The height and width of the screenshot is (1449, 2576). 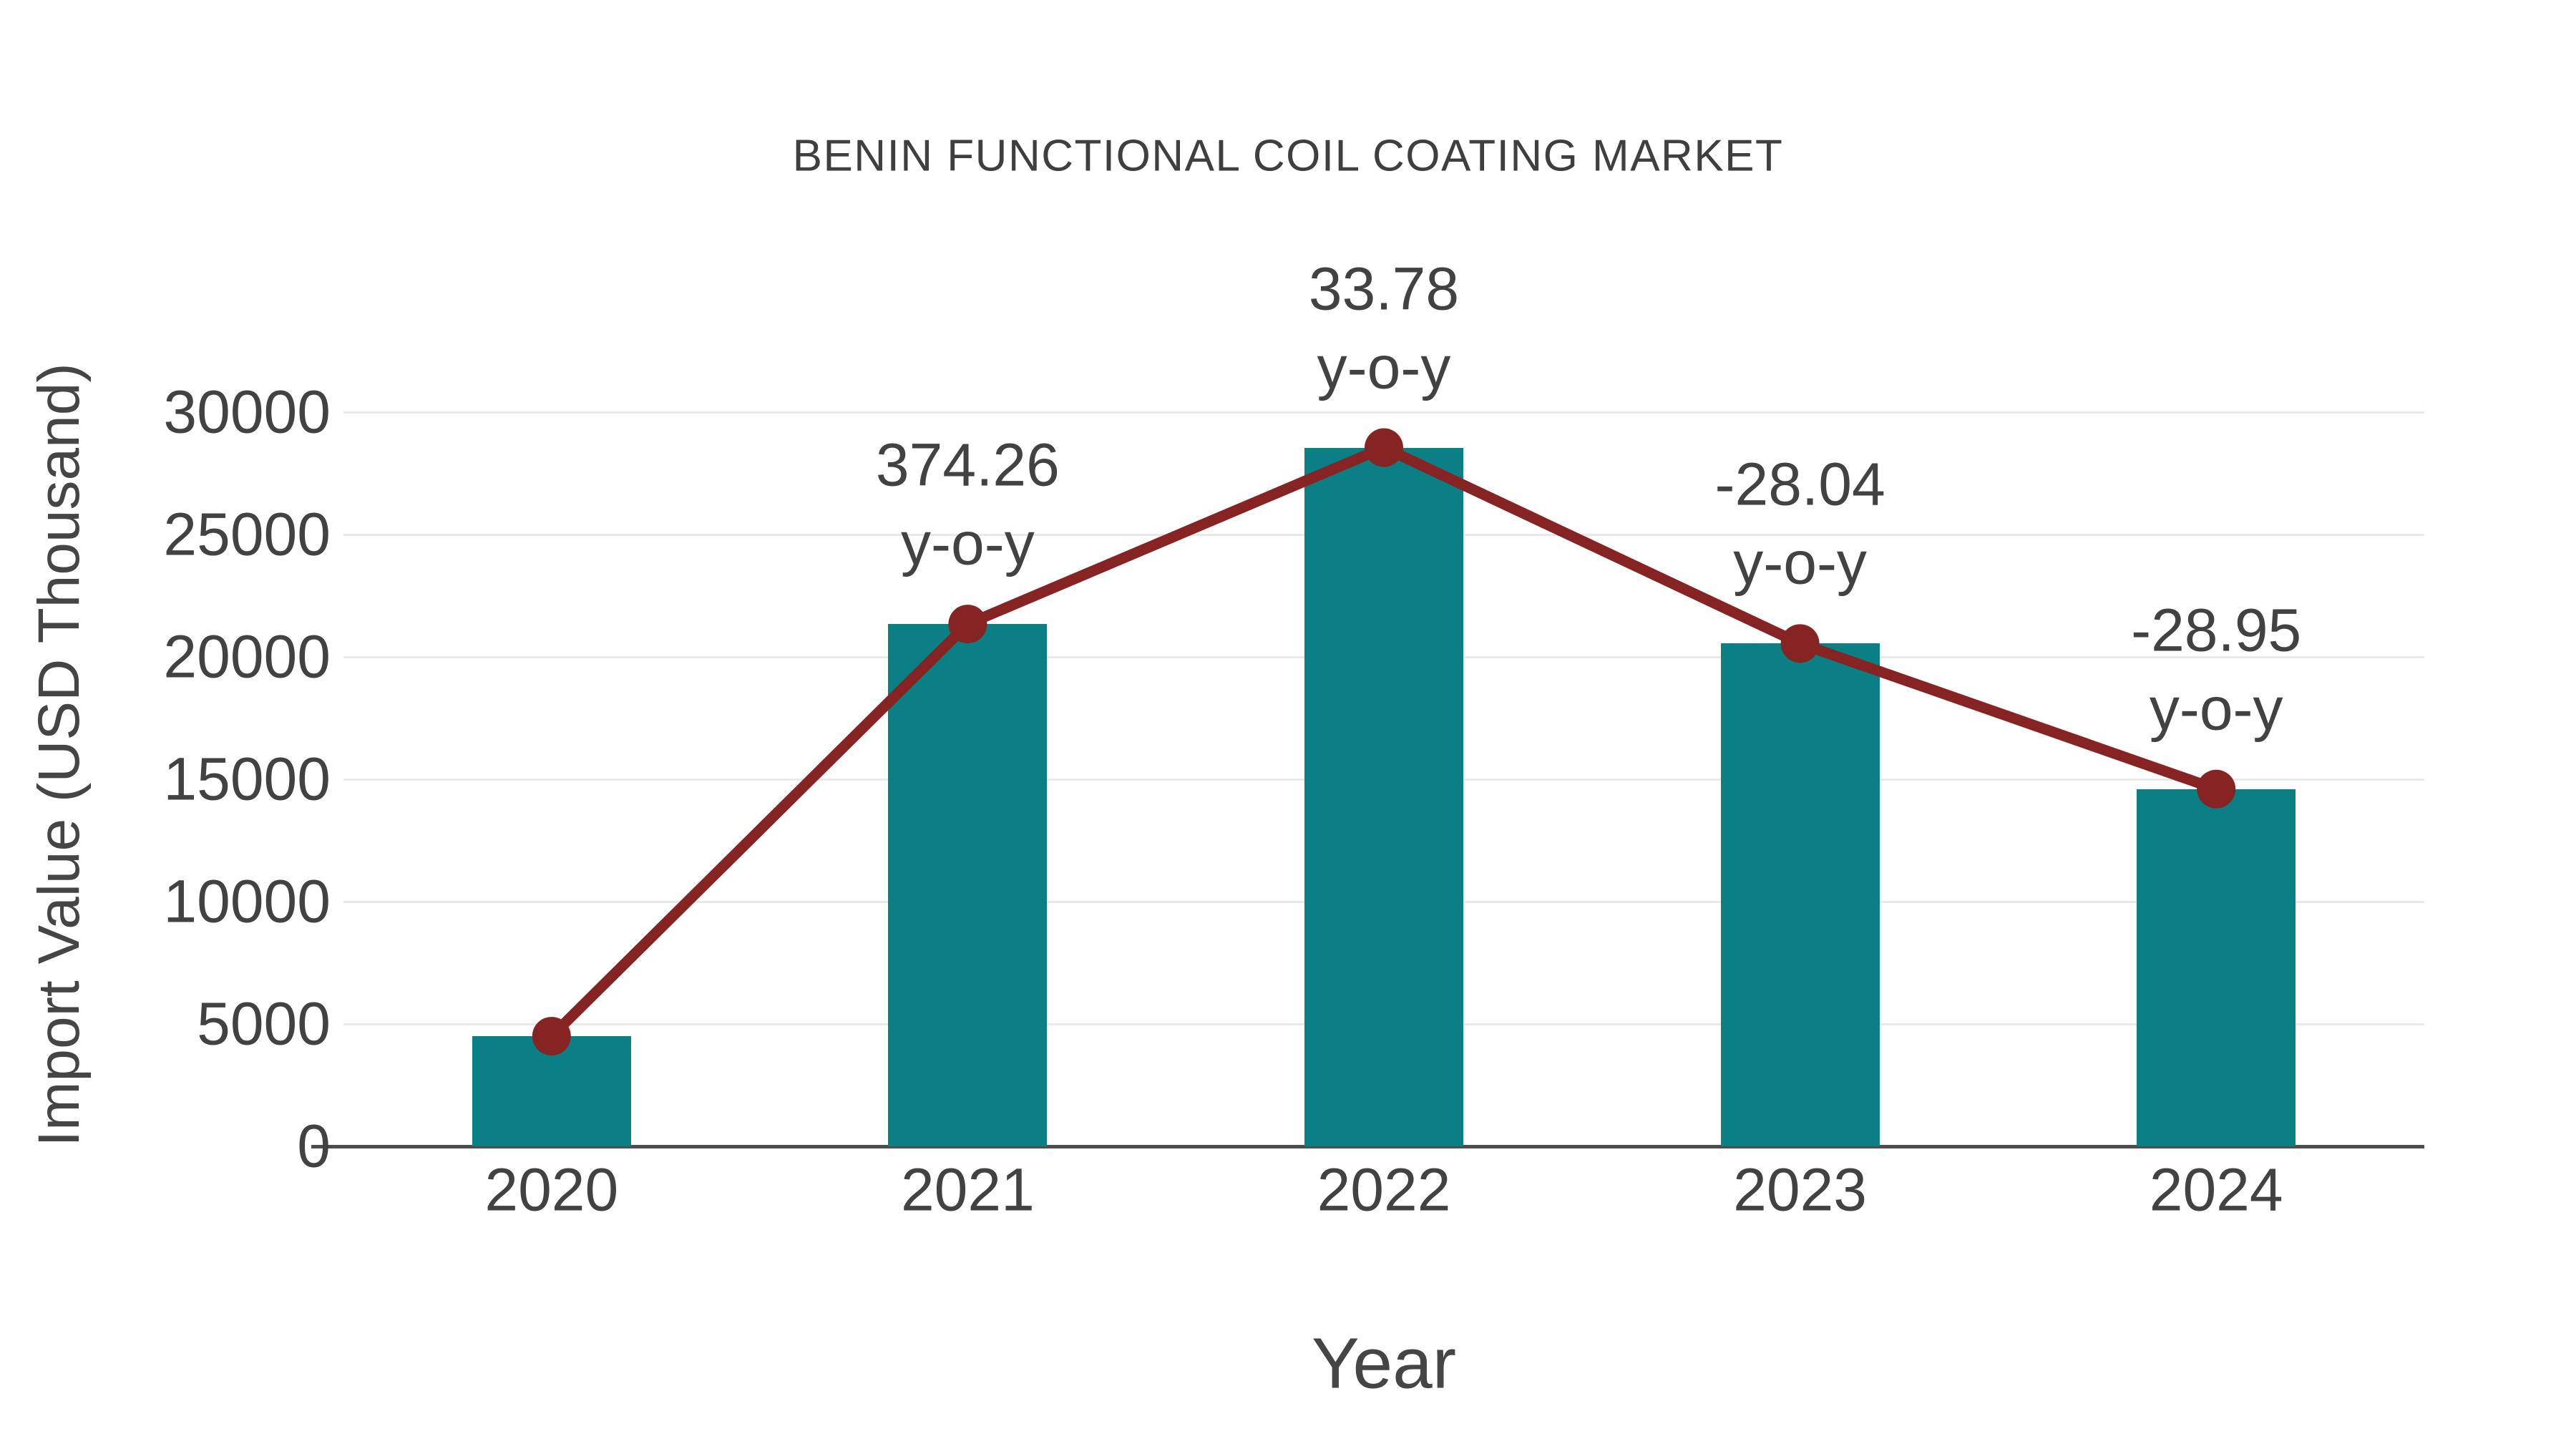 I want to click on x-tick-2023: 2023, so click(x=1800, y=1190).